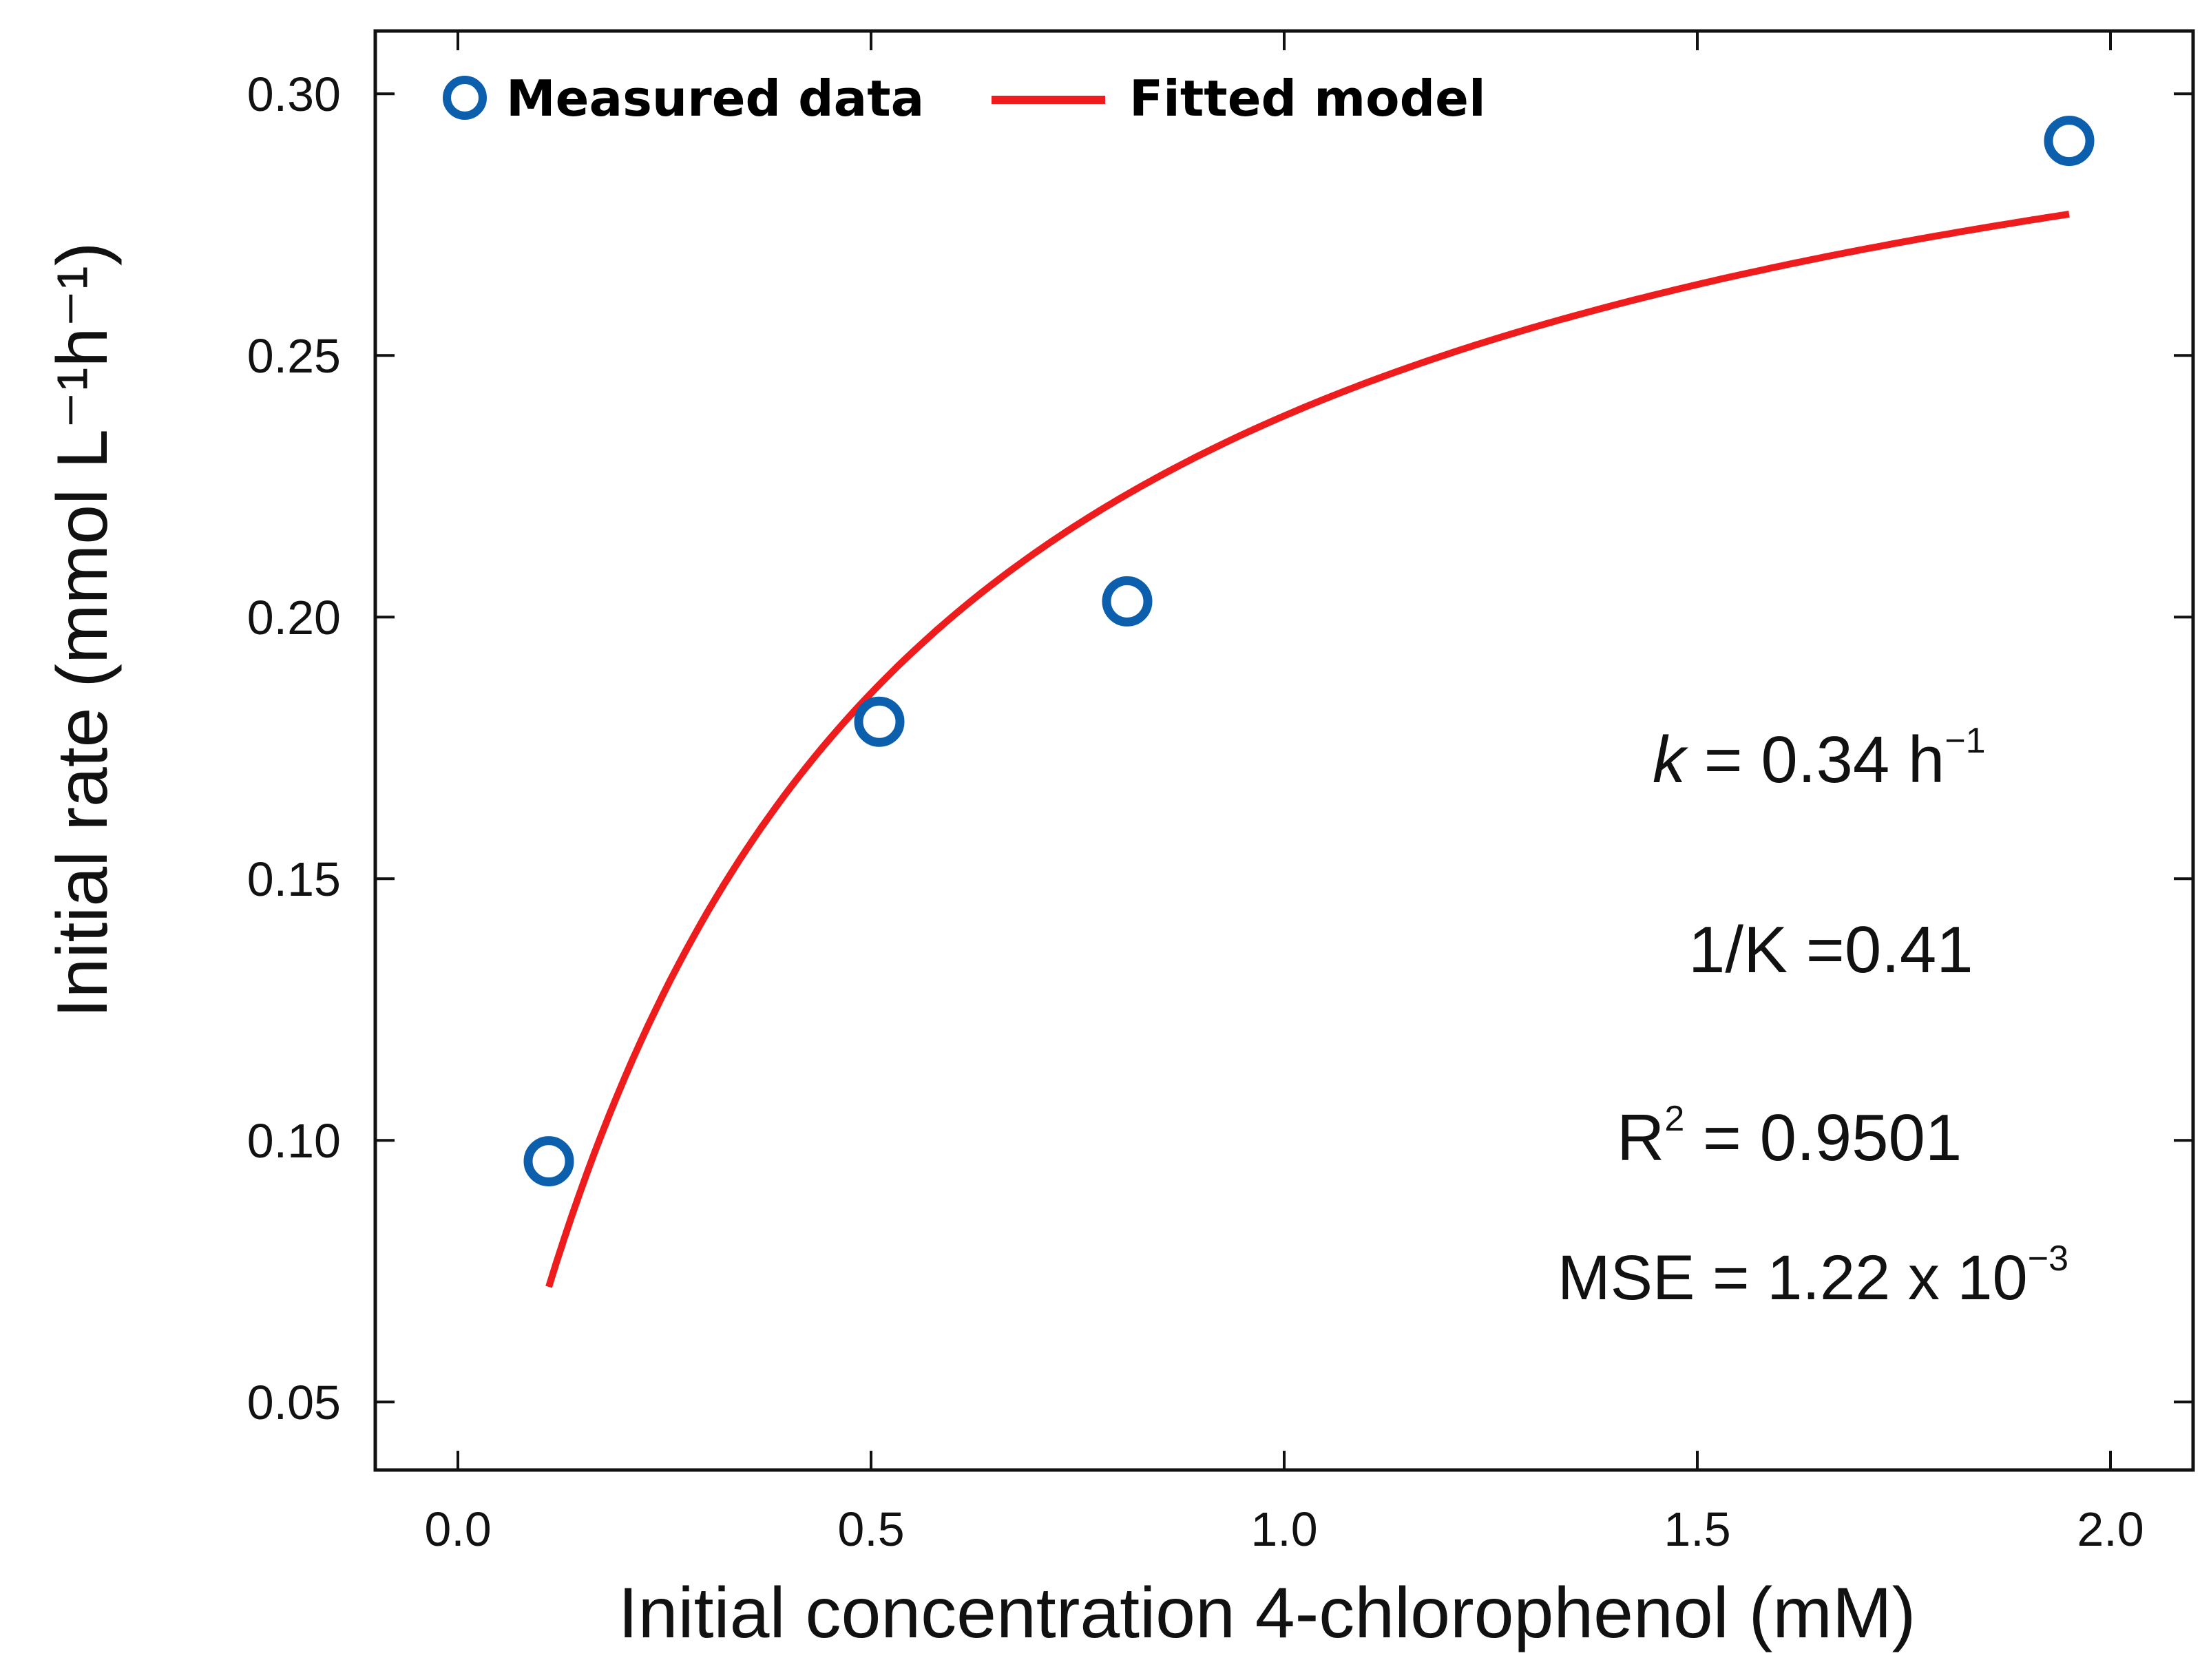 This screenshot has width=2211, height=1680. Describe the element at coordinates (294, 1141) in the screenshot. I see `y-tick-label: 0.10` at that location.